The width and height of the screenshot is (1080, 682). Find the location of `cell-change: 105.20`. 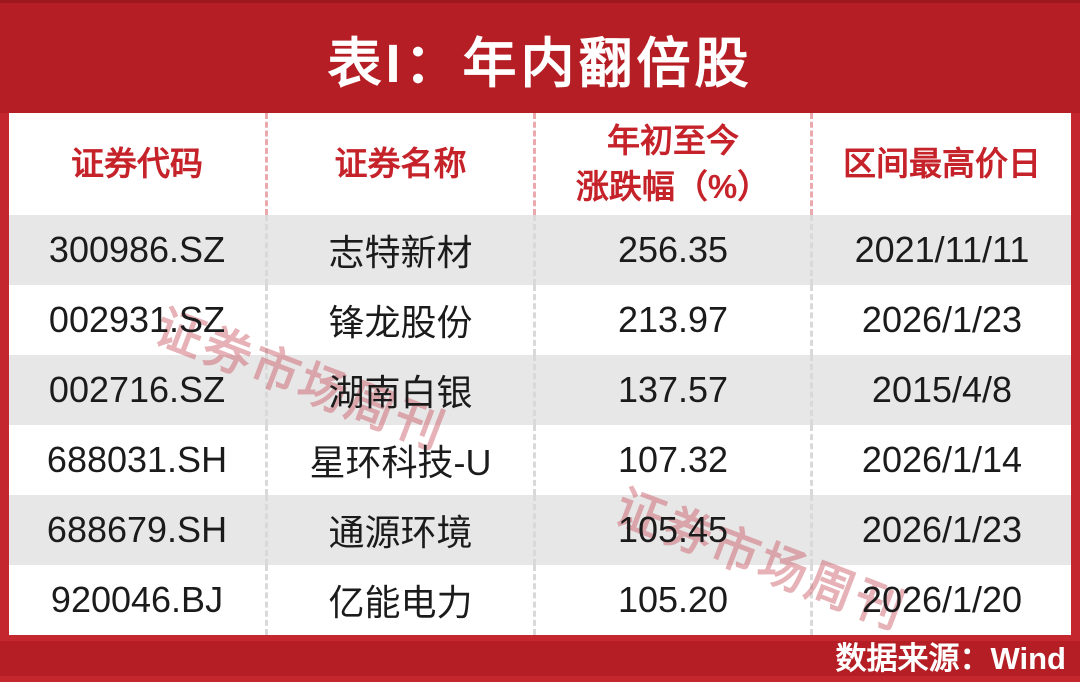

cell-change: 105.20 is located at coordinates (671, 600).